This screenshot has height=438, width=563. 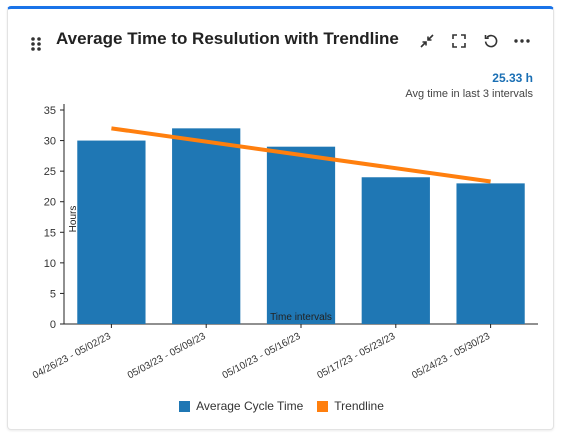 I want to click on trendline, so click(x=301, y=155).